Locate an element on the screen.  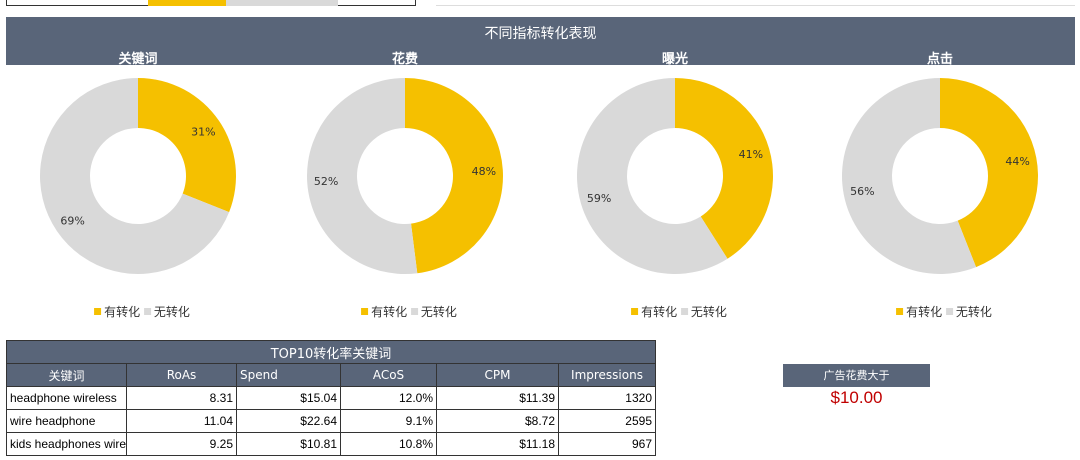
col-spend: Spend is located at coordinates (288, 375).